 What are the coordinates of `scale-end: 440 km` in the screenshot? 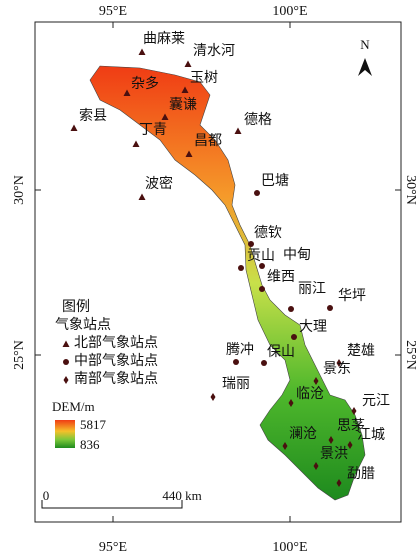 It's located at (181, 495).